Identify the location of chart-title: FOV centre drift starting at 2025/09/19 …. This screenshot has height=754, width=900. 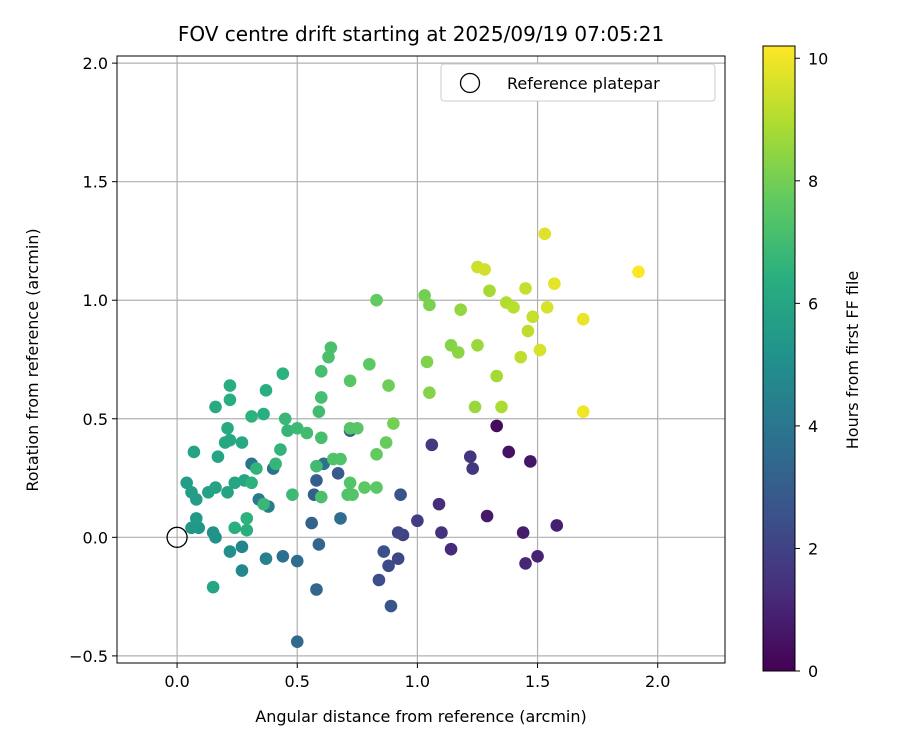
(421, 34).